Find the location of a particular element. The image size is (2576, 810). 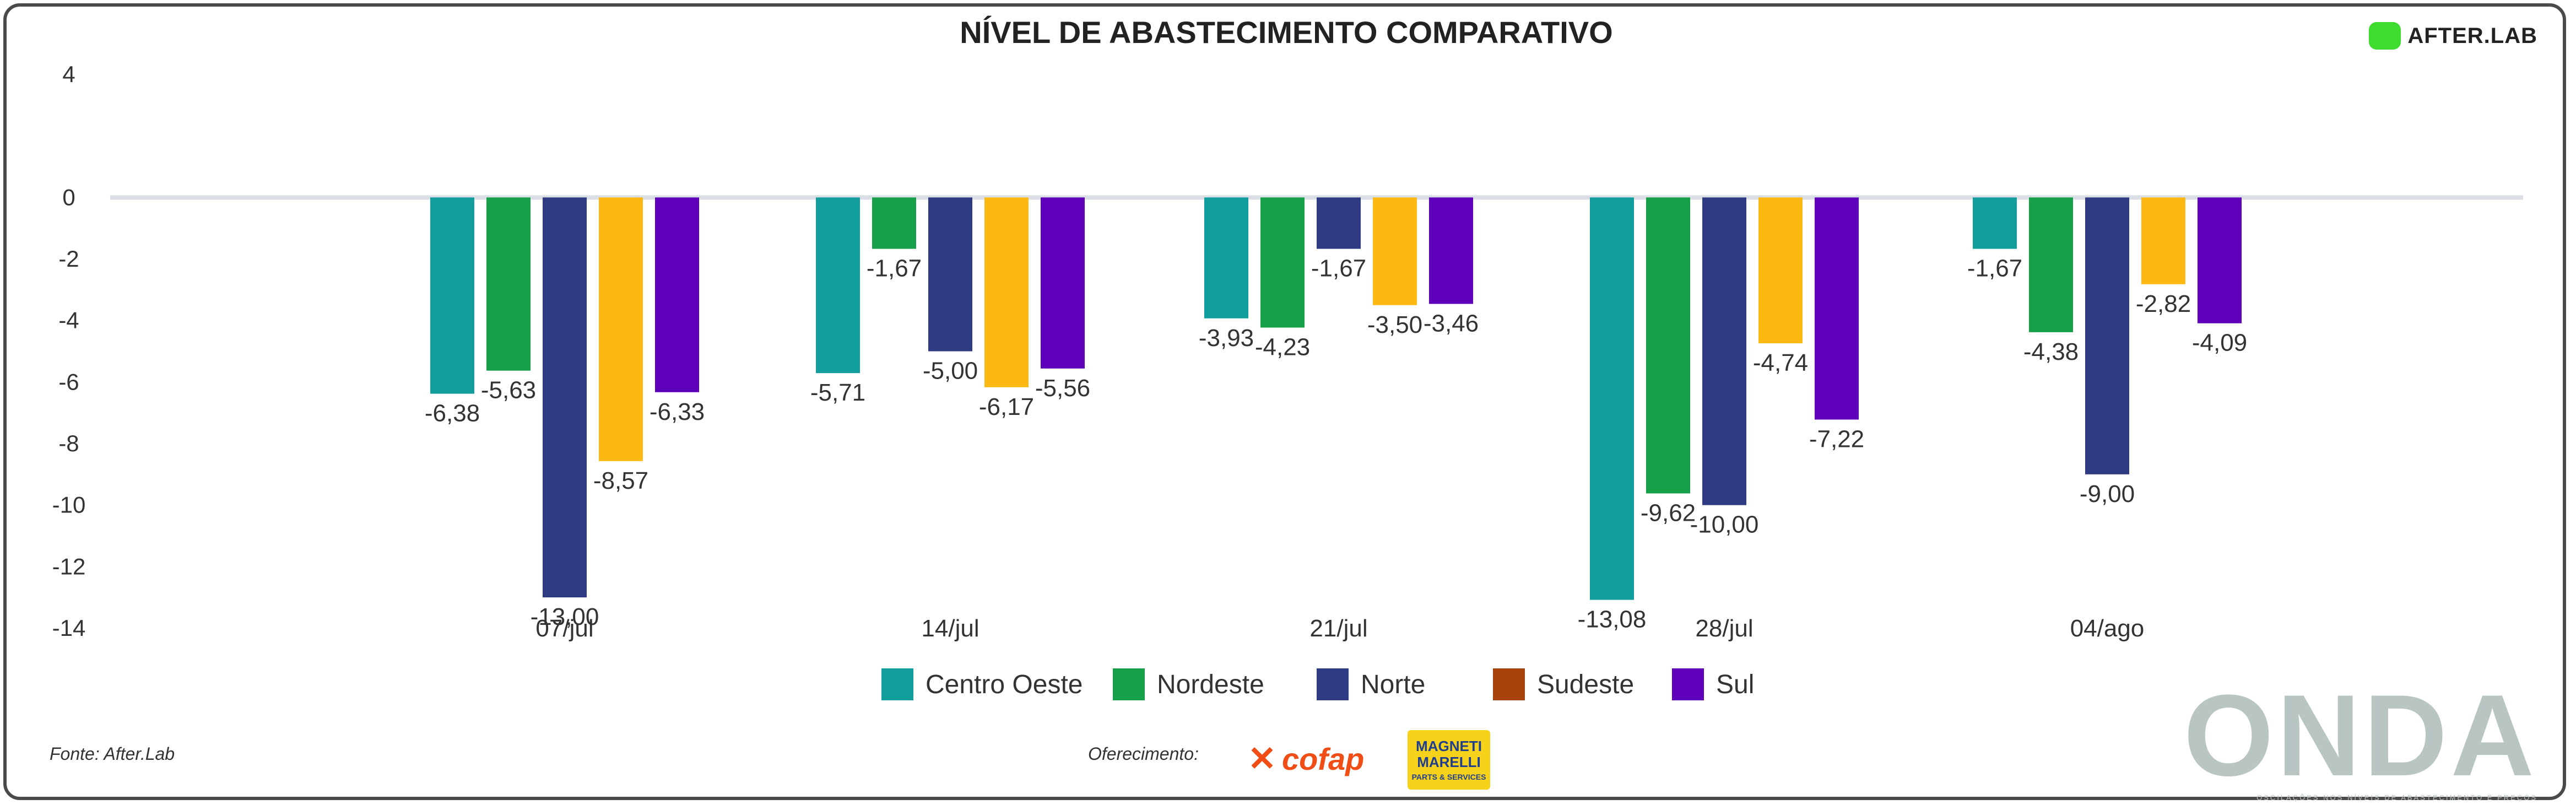

legend: Centro Oeste Nordeste Norte Sudeste Sul is located at coordinates (1318, 684).